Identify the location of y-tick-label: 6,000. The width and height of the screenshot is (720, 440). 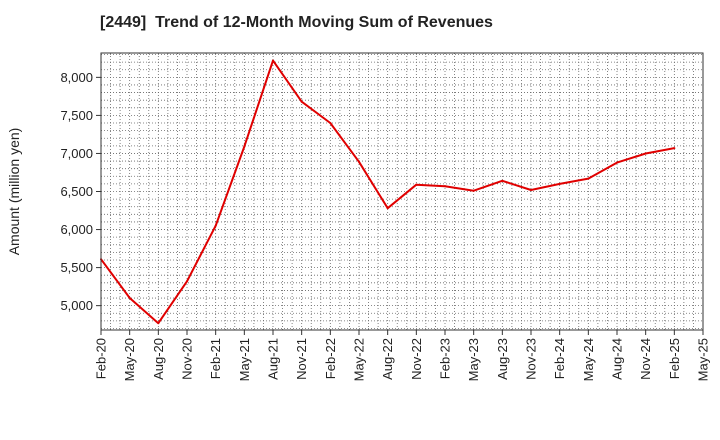
(76, 229).